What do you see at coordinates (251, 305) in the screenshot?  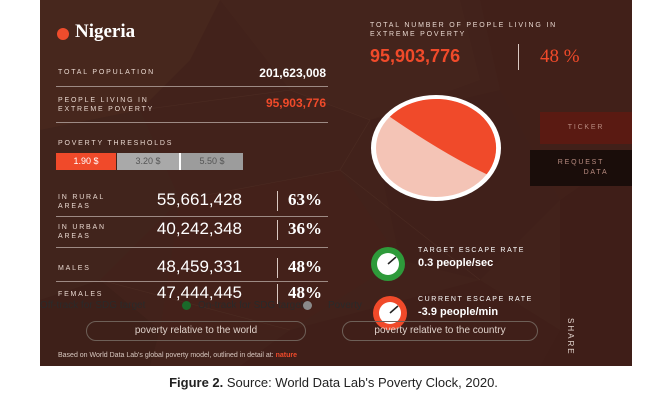 I see `legend-on-track: On-track for SDG target` at bounding box center [251, 305].